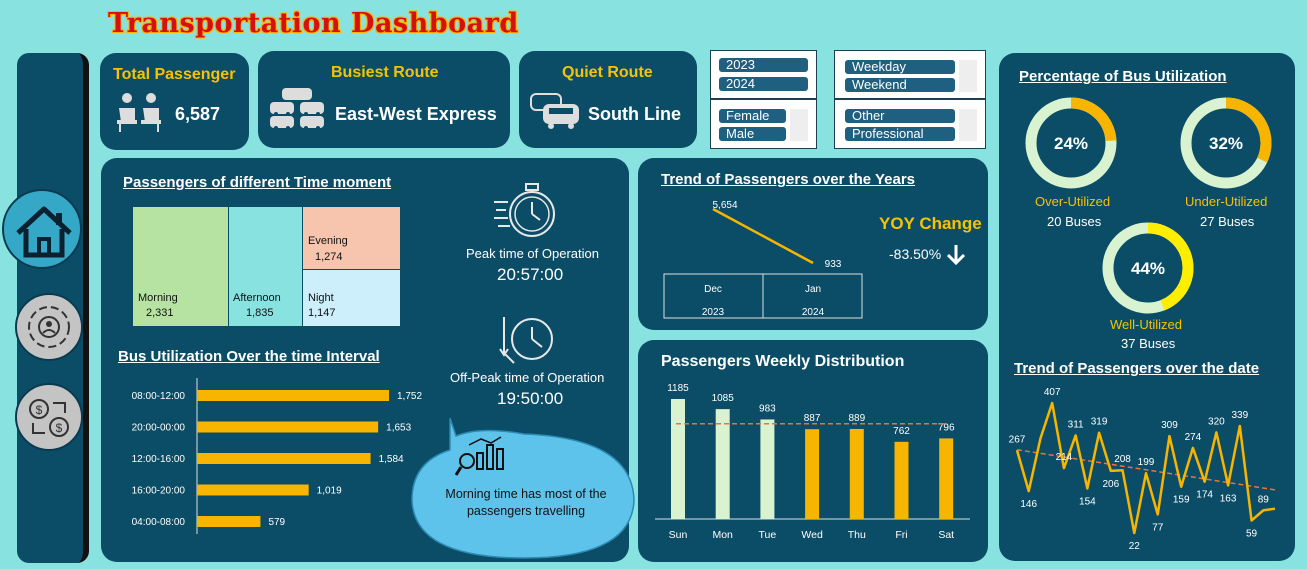  I want to click on year-line-series, so click(763, 236).